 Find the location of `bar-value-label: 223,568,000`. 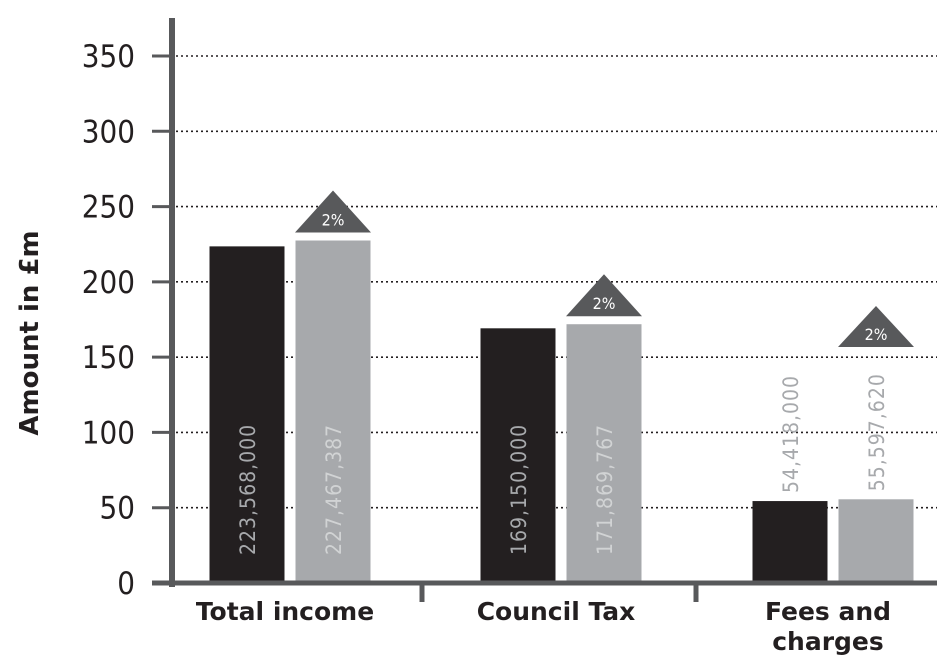

bar-value-label: 223,568,000 is located at coordinates (248, 489).